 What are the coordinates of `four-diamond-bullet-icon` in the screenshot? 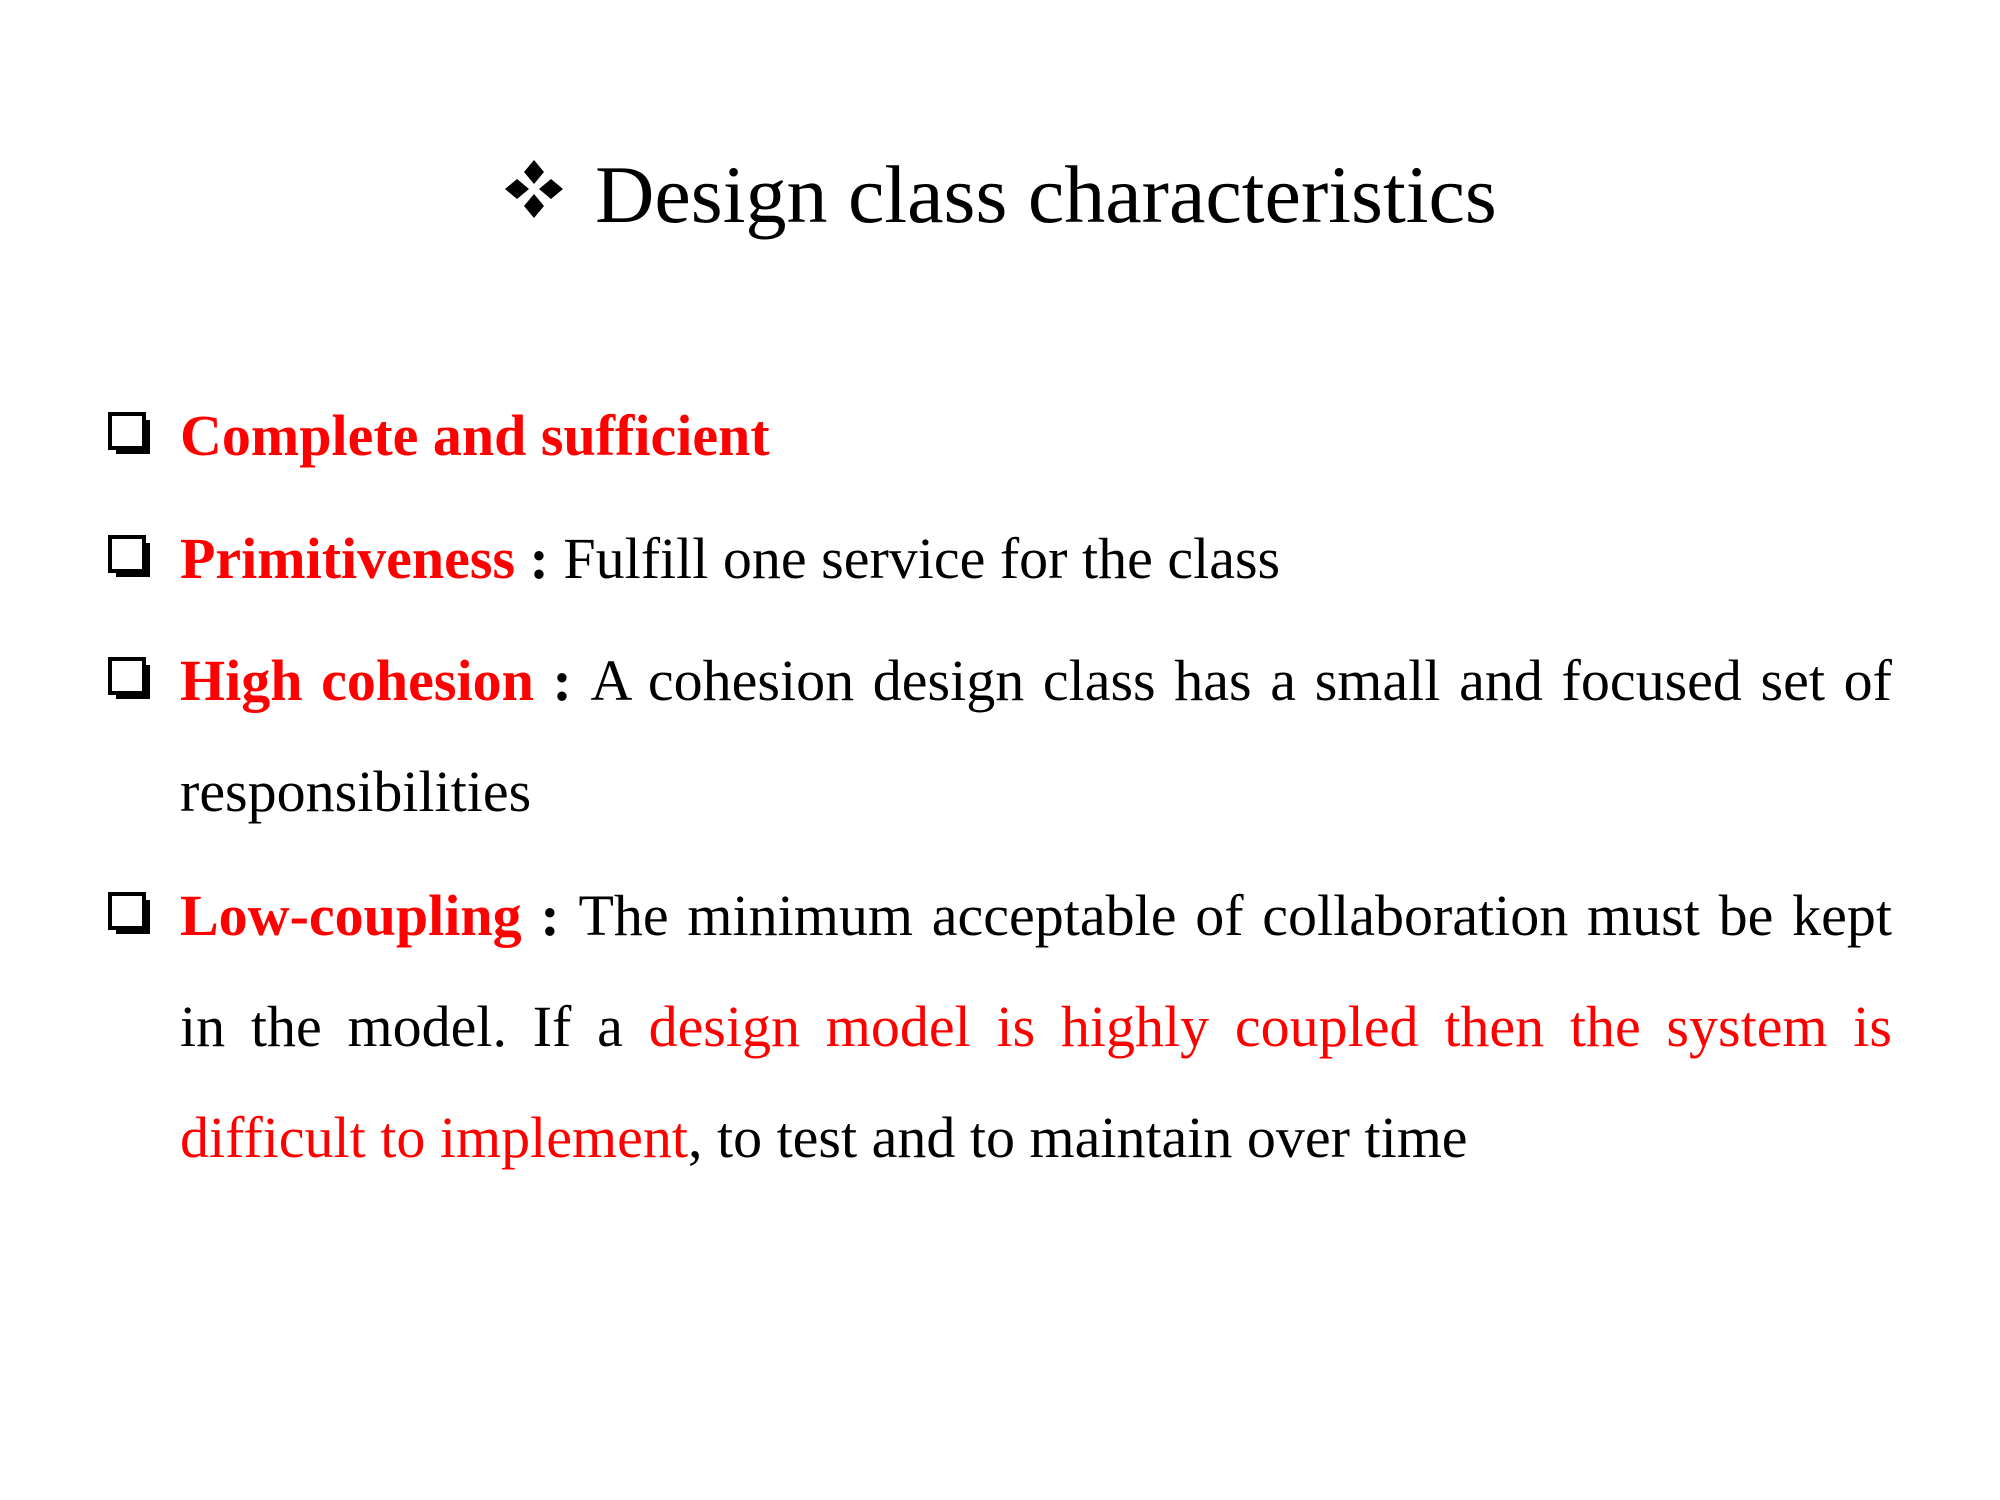 It's located at (534, 189).